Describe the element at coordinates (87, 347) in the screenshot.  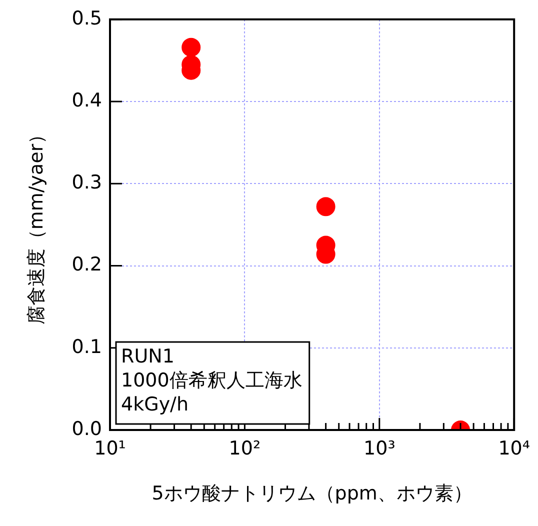
I see `y-tick-label: 0.1` at that location.